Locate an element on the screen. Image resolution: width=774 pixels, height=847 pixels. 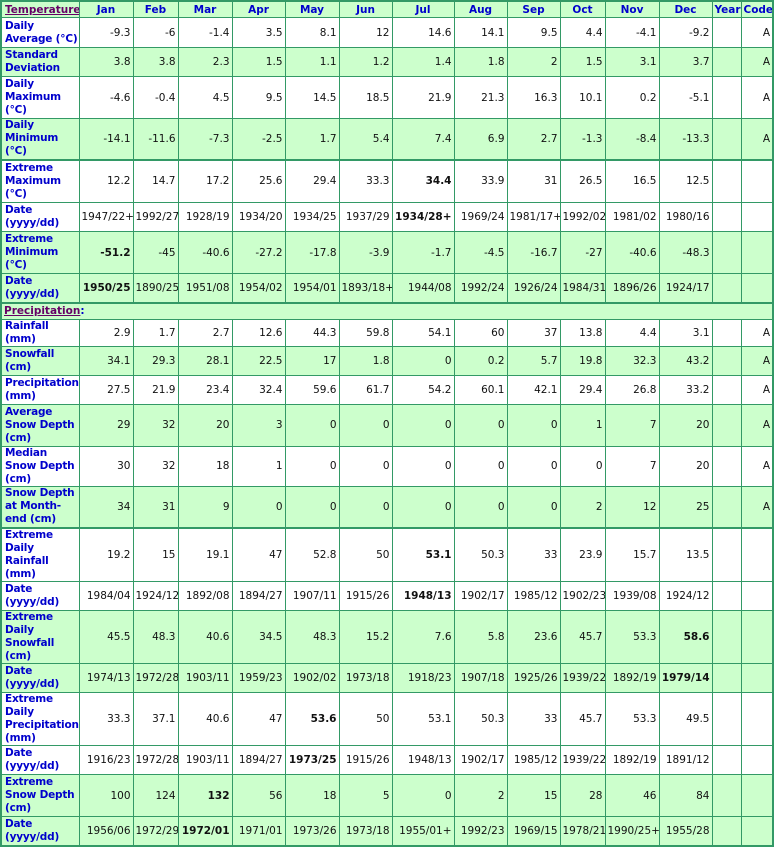
cell-value: 1924/12 is located at coordinates (687, 596).